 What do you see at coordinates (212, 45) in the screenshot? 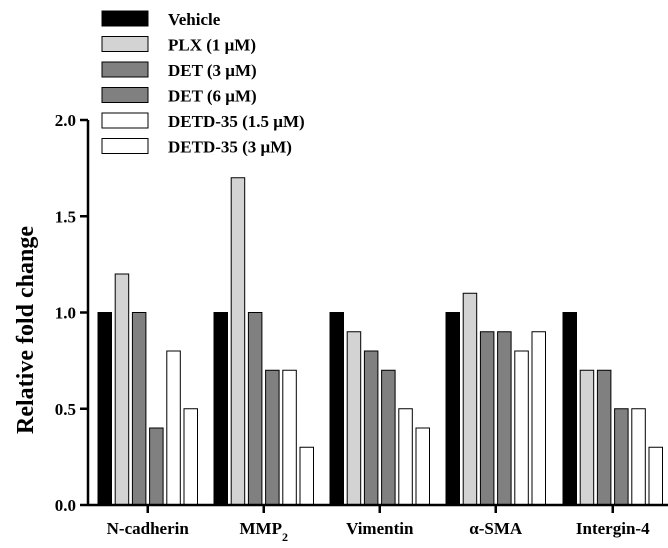
I see `legend-label: PLX (1 μM)` at bounding box center [212, 45].